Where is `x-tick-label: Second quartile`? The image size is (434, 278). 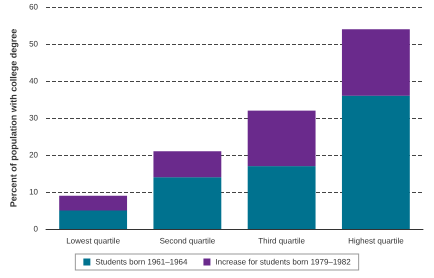 x-tick-label: Second quartile is located at coordinates (188, 241).